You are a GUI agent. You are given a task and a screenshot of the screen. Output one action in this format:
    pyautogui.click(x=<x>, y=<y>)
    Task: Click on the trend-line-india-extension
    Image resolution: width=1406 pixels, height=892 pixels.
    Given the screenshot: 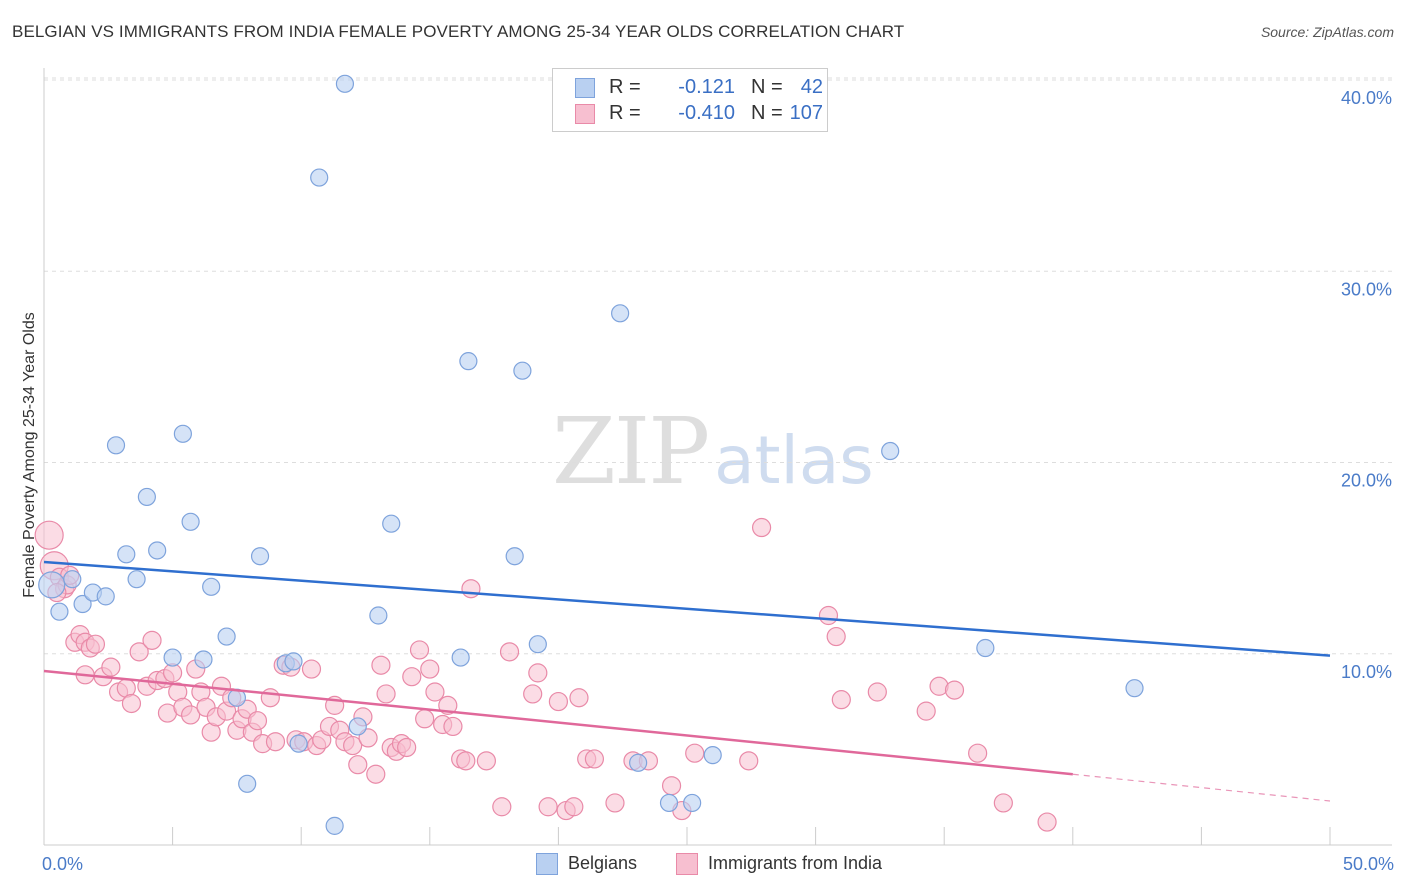 What is the action you would take?
    pyautogui.click(x=1201, y=787)
    